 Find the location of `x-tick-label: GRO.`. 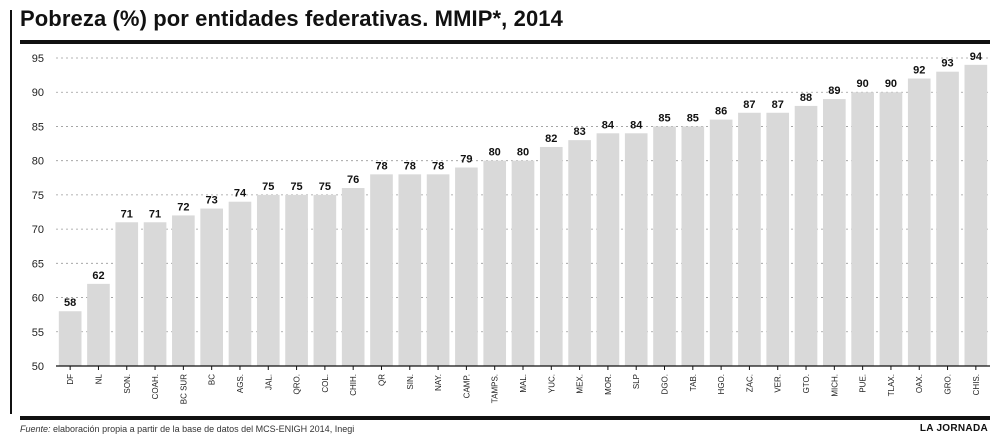

x-tick-label: GRO. is located at coordinates (948, 384).